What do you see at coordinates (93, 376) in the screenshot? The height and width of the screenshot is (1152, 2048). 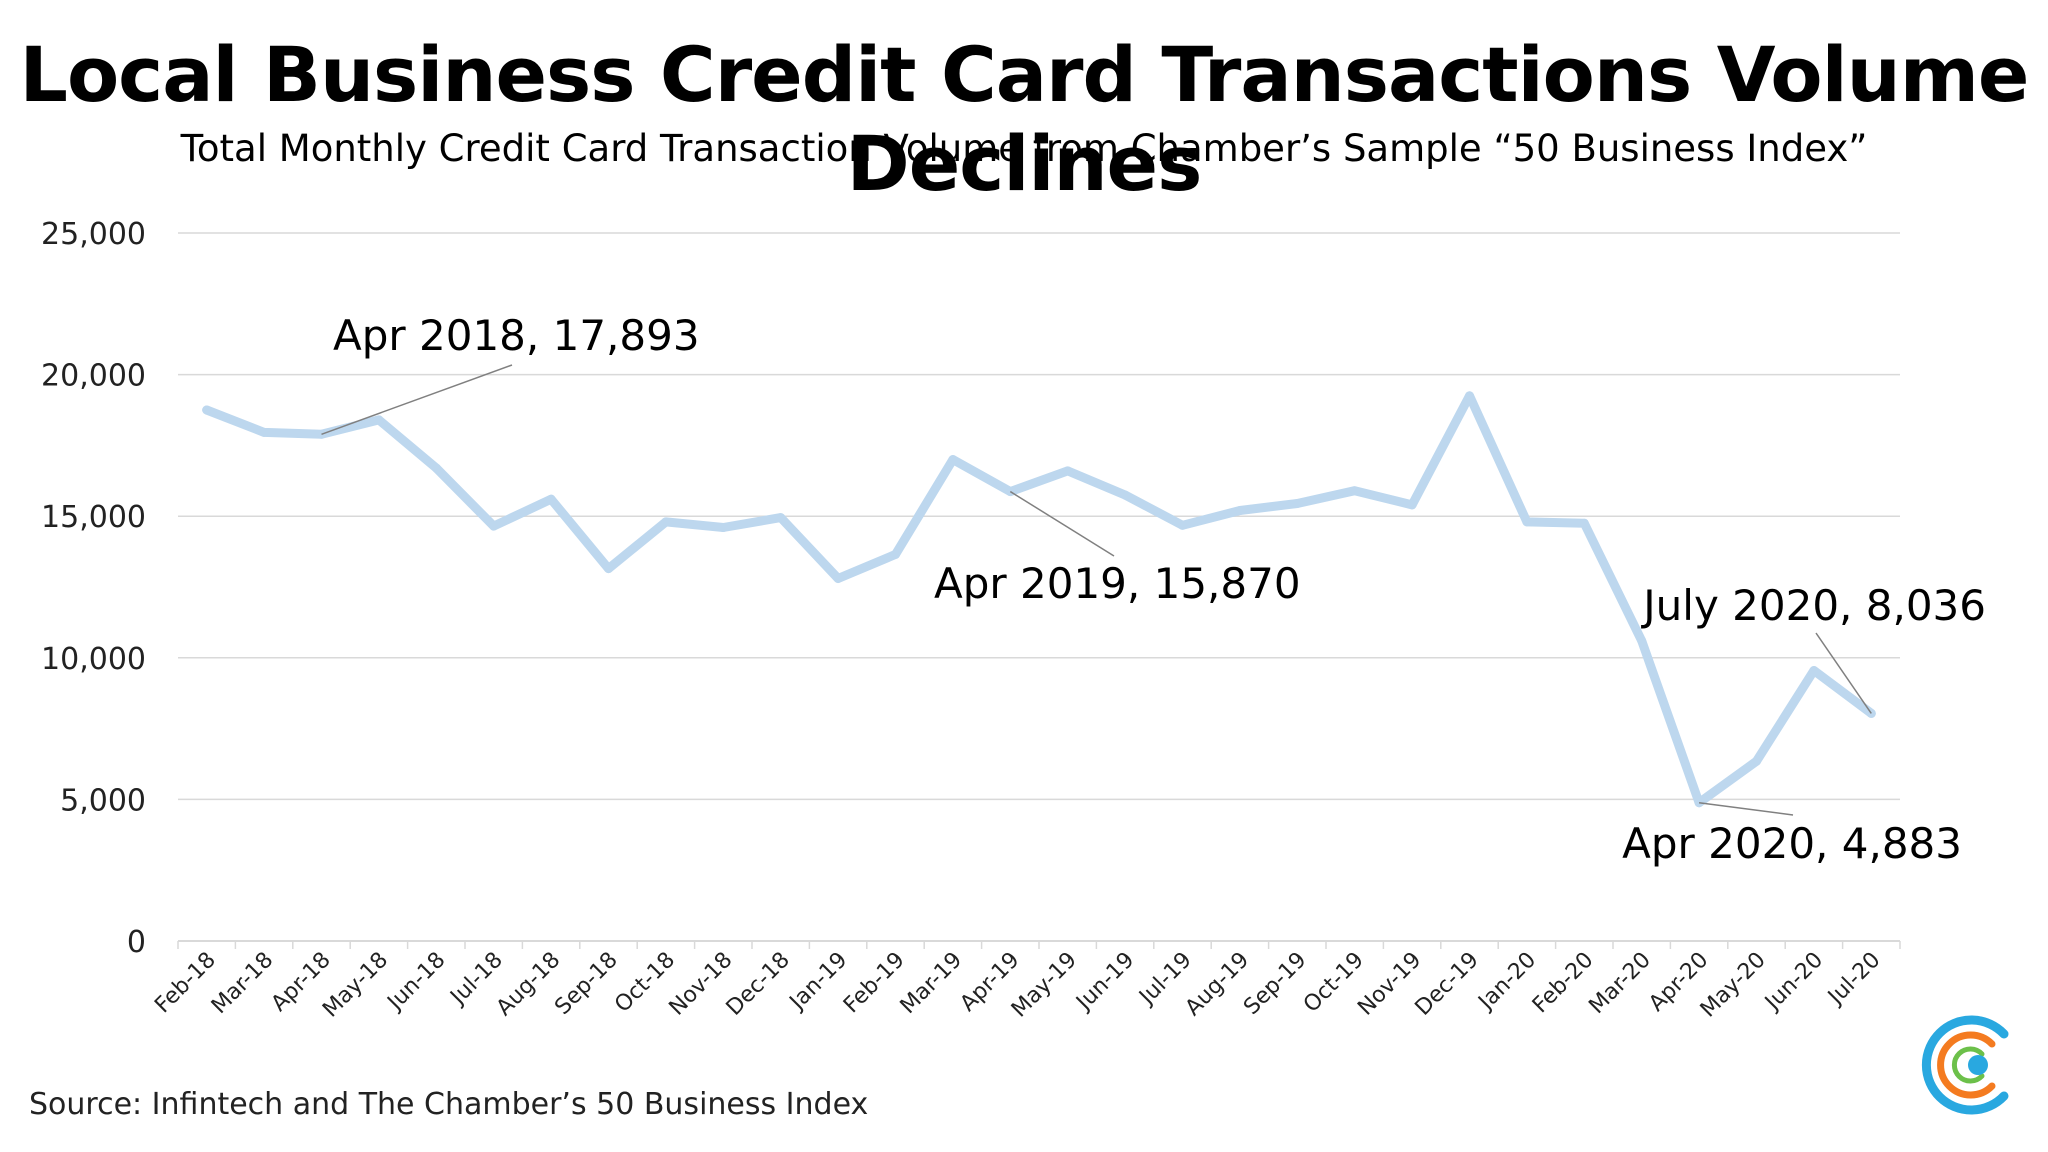 I see `y-tick-label: 20,000` at bounding box center [93, 376].